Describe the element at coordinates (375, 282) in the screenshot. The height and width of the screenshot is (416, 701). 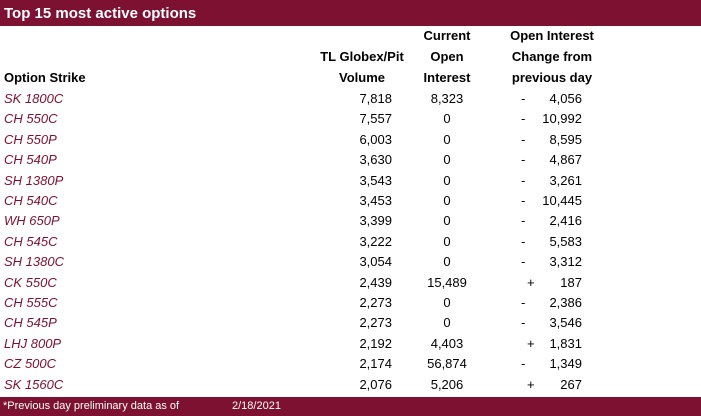
I see `volume: 2,439` at that location.